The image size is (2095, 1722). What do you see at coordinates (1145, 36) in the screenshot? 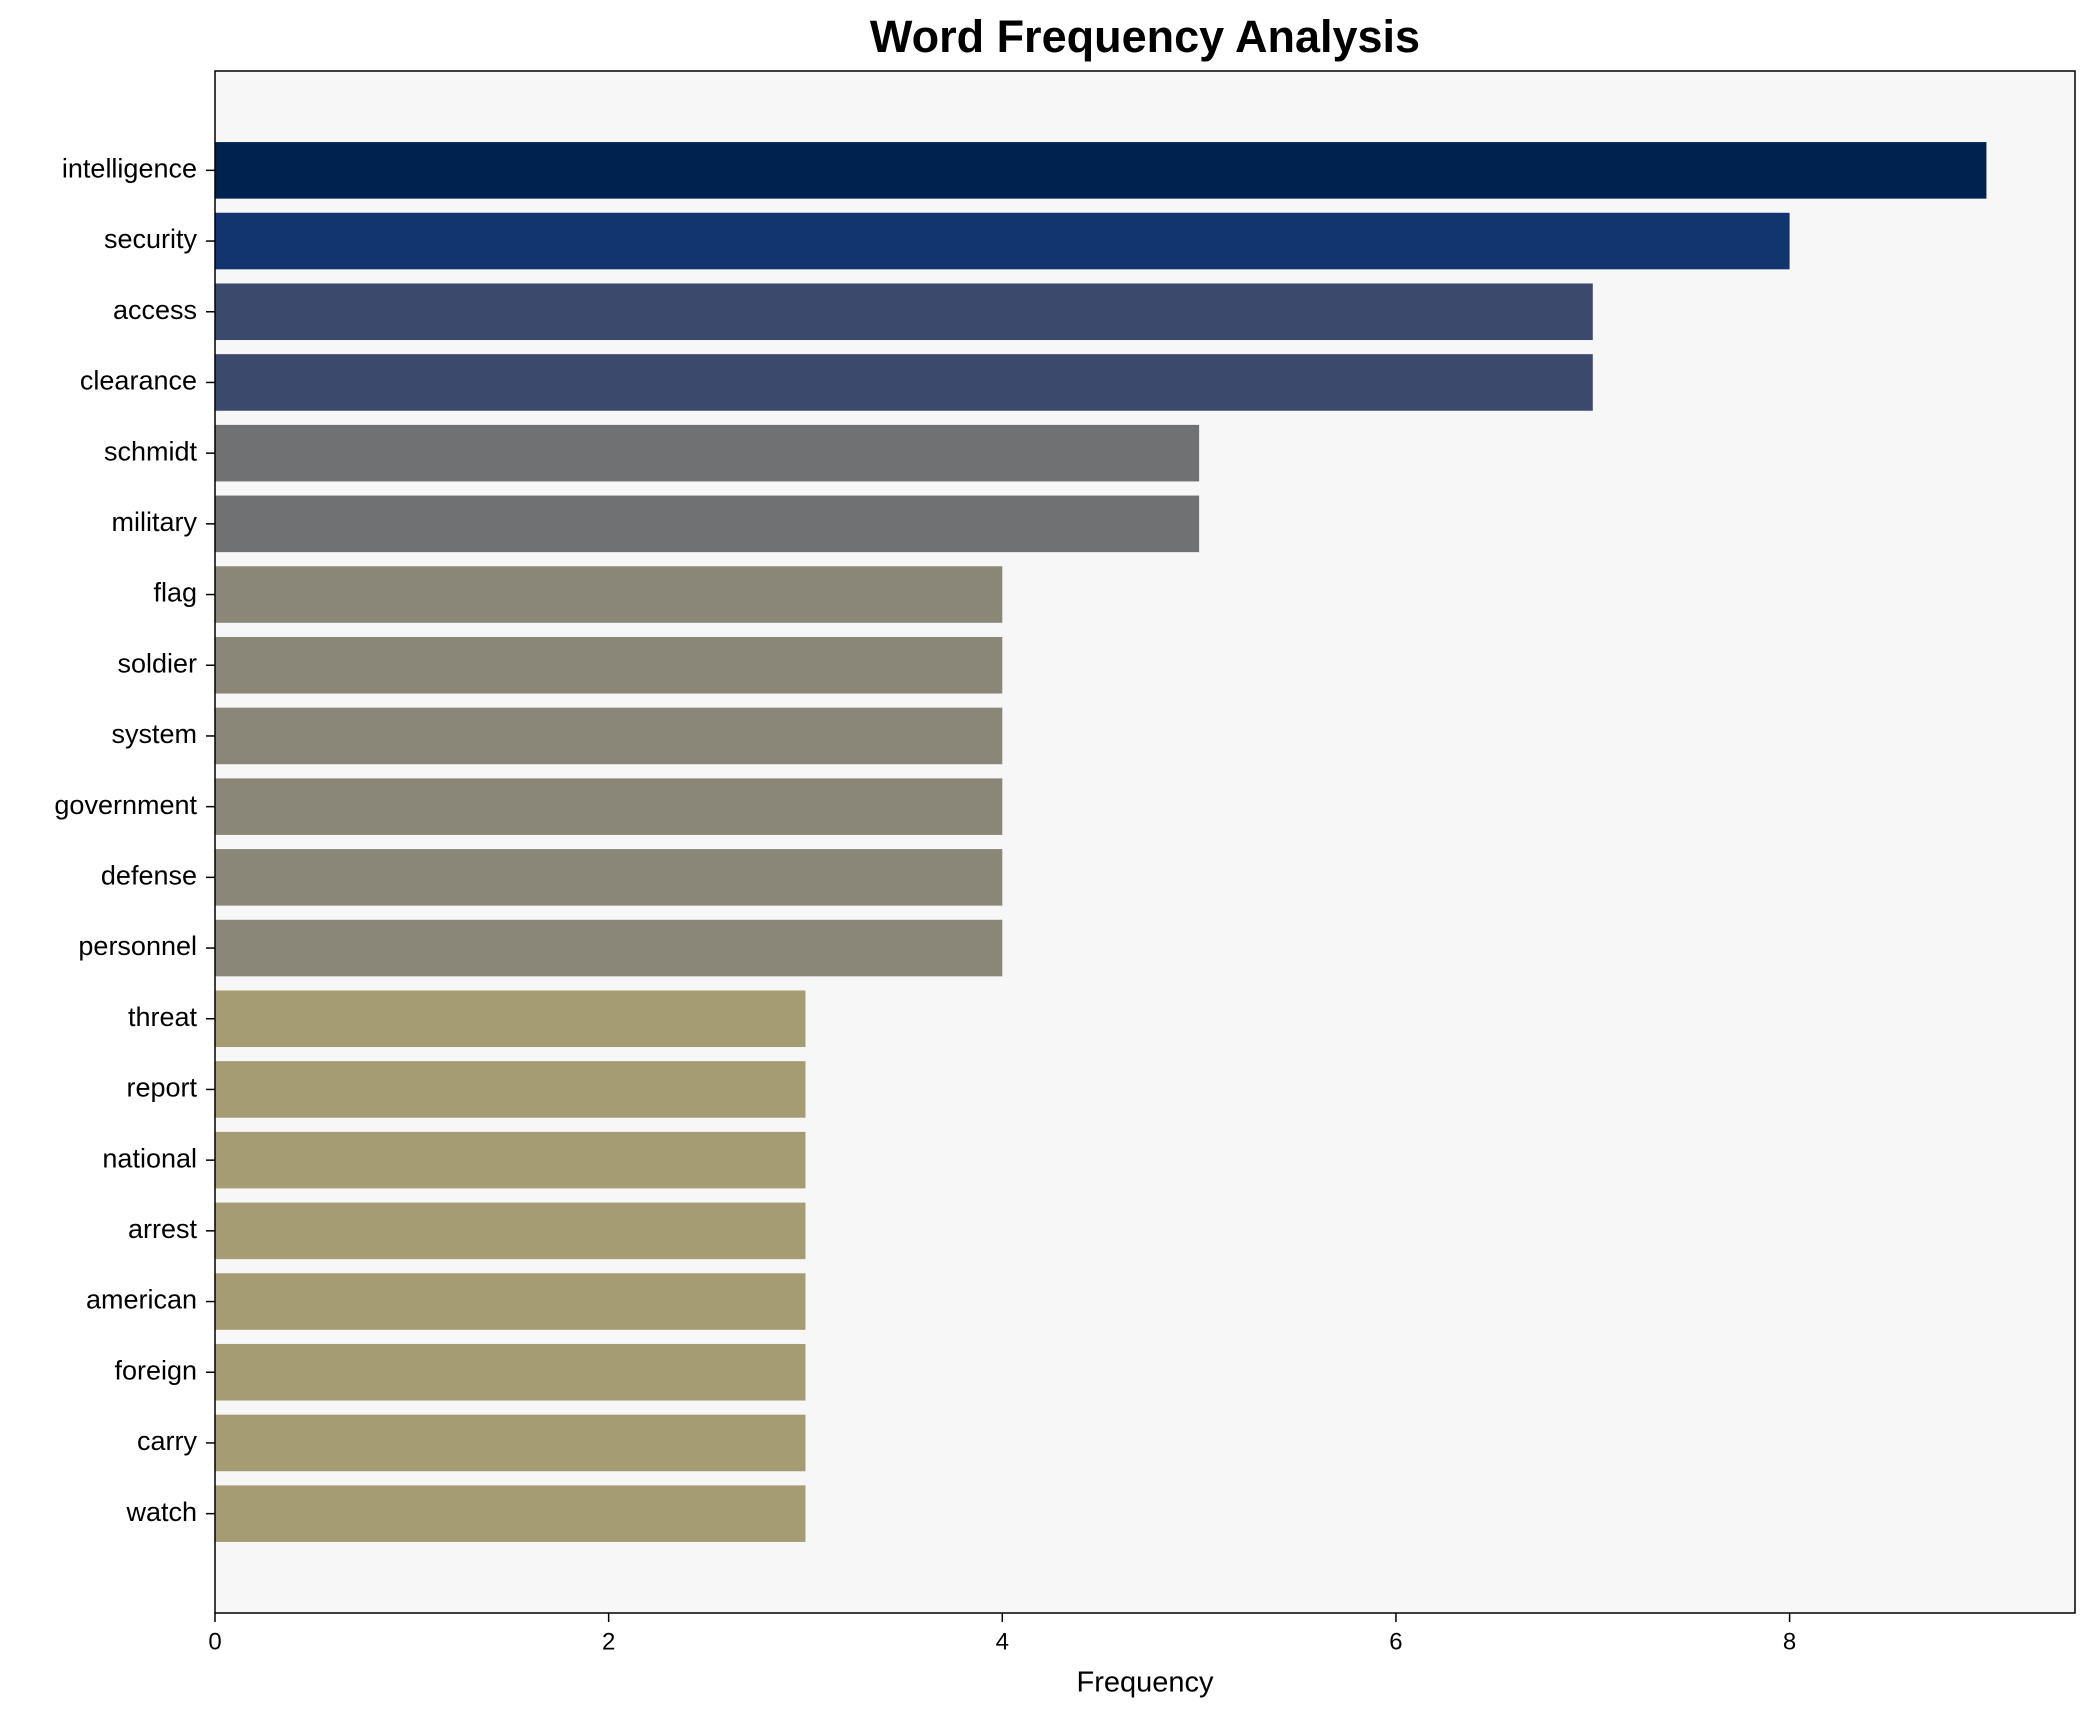
I see `chart-title: Word Frequency Analysis` at bounding box center [1145, 36].